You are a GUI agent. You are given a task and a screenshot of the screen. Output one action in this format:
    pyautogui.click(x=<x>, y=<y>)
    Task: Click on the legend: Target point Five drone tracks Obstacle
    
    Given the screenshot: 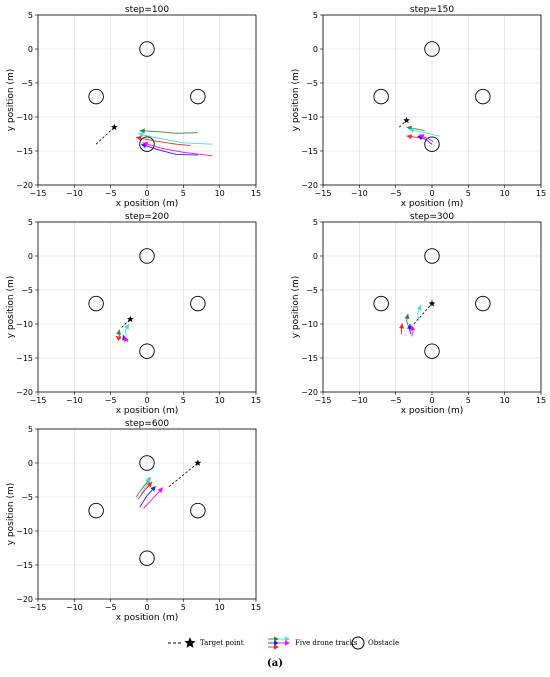 What is the action you would take?
    pyautogui.click(x=283, y=643)
    